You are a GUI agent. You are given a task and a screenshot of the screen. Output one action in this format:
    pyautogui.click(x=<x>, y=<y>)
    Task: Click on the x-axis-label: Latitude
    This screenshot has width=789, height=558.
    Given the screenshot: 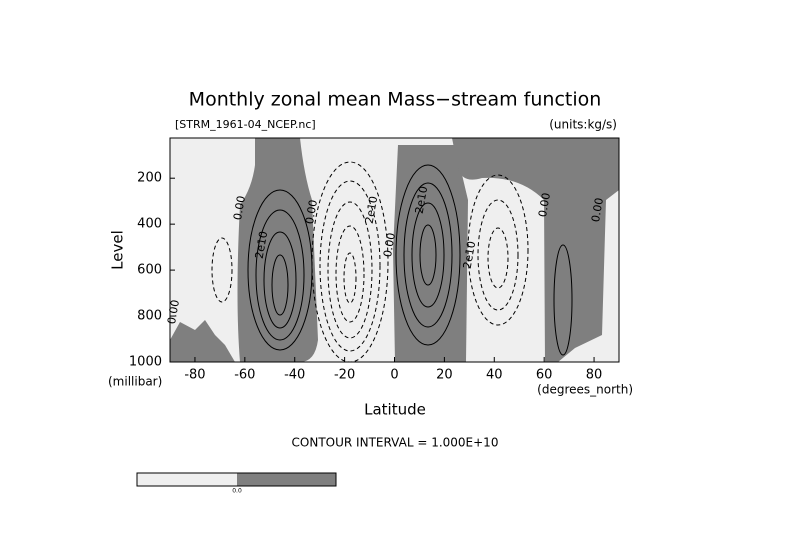 What is the action you would take?
    pyautogui.click(x=395, y=410)
    